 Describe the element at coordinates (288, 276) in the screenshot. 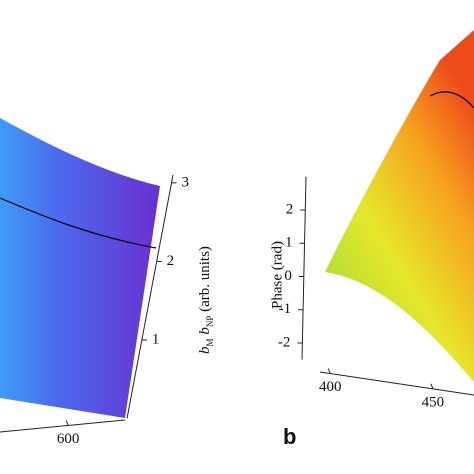

I see `z-tick-label: 0` at that location.